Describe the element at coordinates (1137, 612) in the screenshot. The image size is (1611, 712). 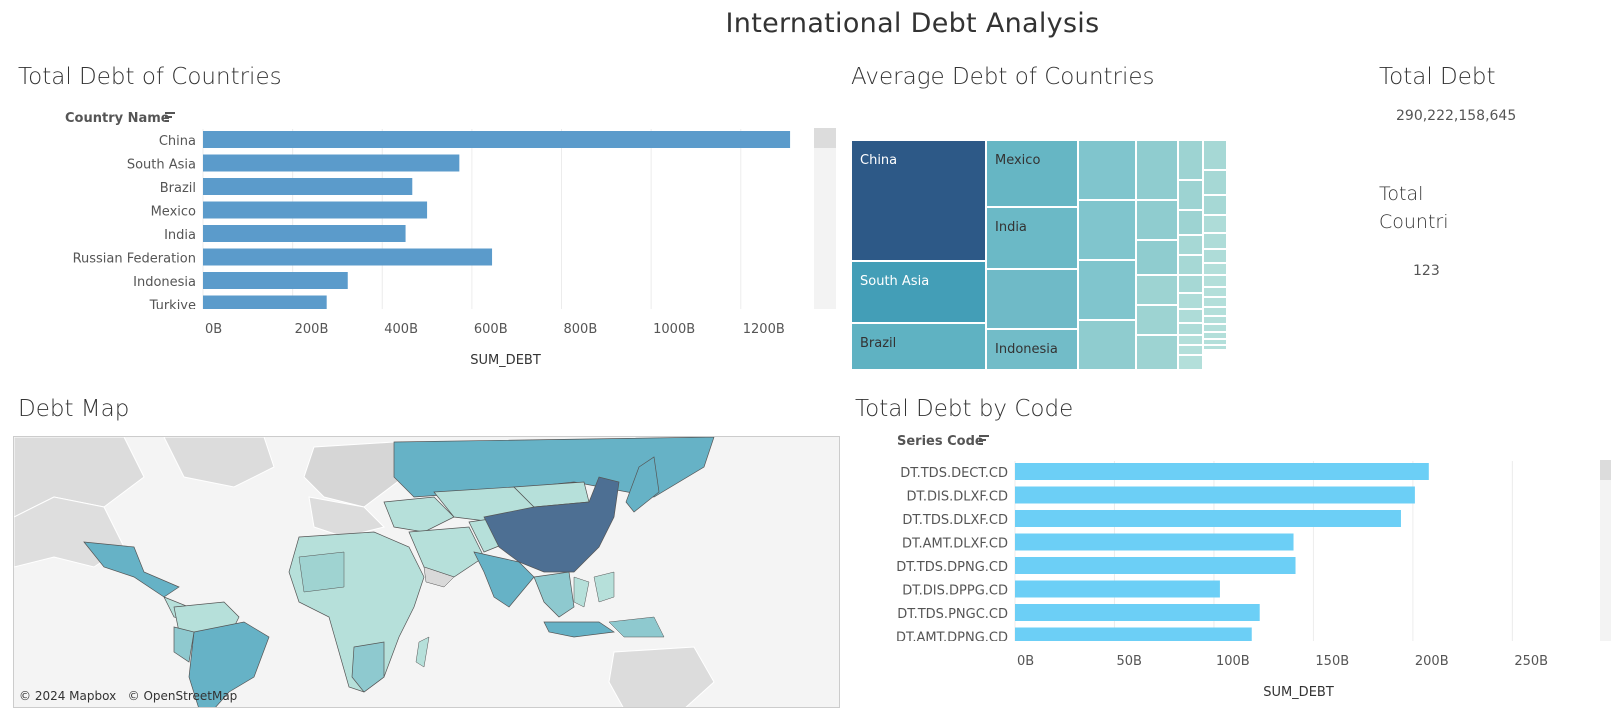
I see `bar-dt-tds-pngc-cd` at that location.